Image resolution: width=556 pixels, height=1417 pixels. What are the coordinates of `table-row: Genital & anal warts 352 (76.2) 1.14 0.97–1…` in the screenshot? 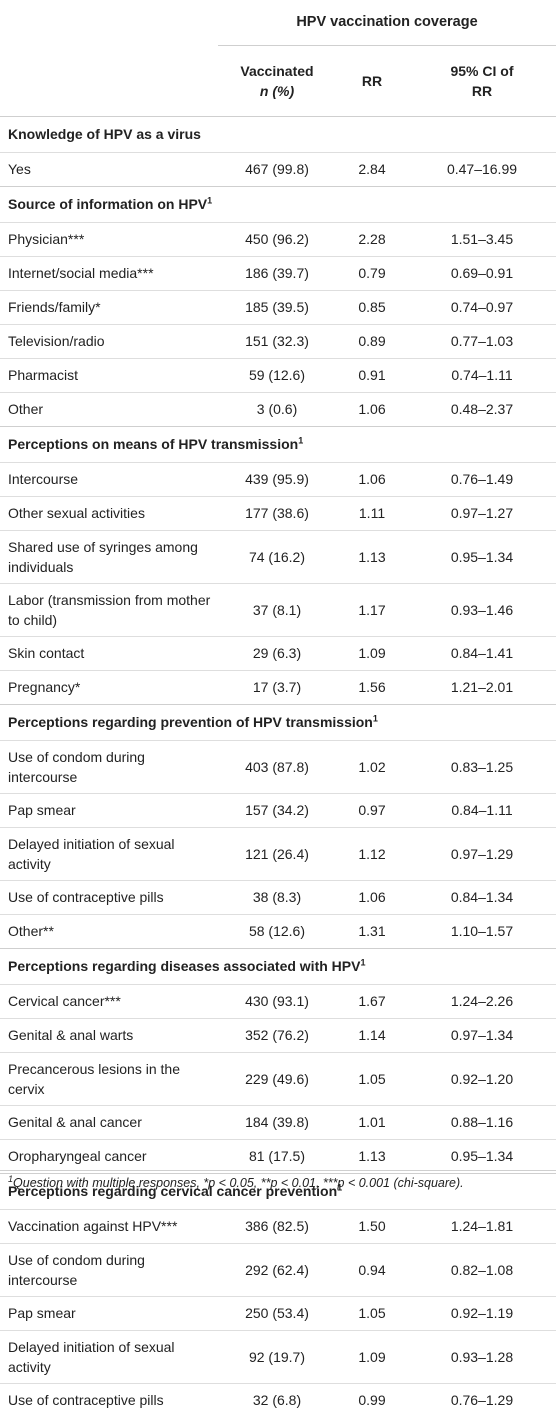 It's located at (278, 1034).